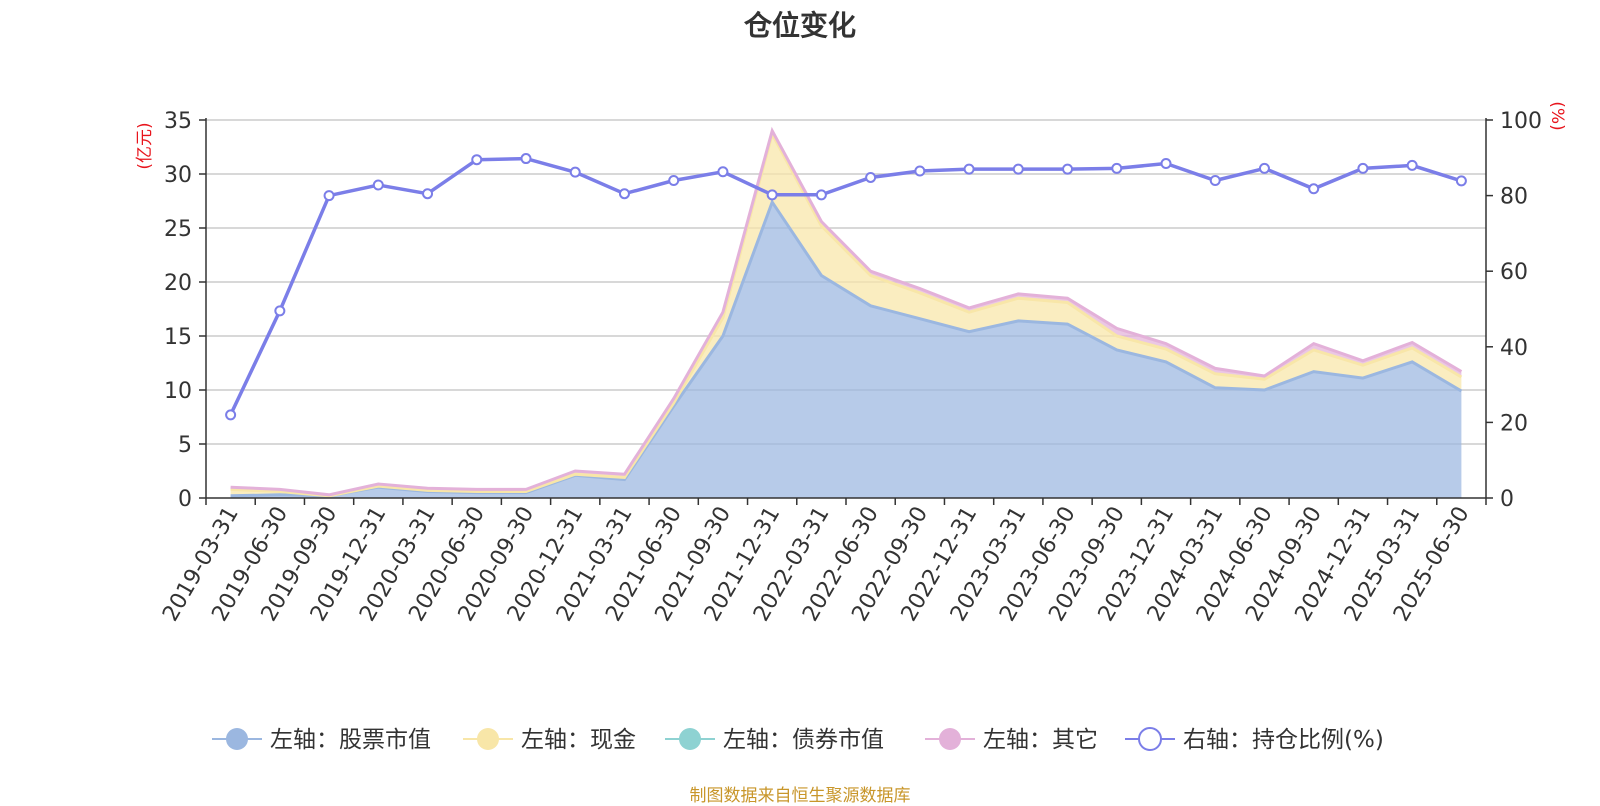  Describe the element at coordinates (178, 337) in the screenshot. I see `left-axis-tick-label: 15` at that location.